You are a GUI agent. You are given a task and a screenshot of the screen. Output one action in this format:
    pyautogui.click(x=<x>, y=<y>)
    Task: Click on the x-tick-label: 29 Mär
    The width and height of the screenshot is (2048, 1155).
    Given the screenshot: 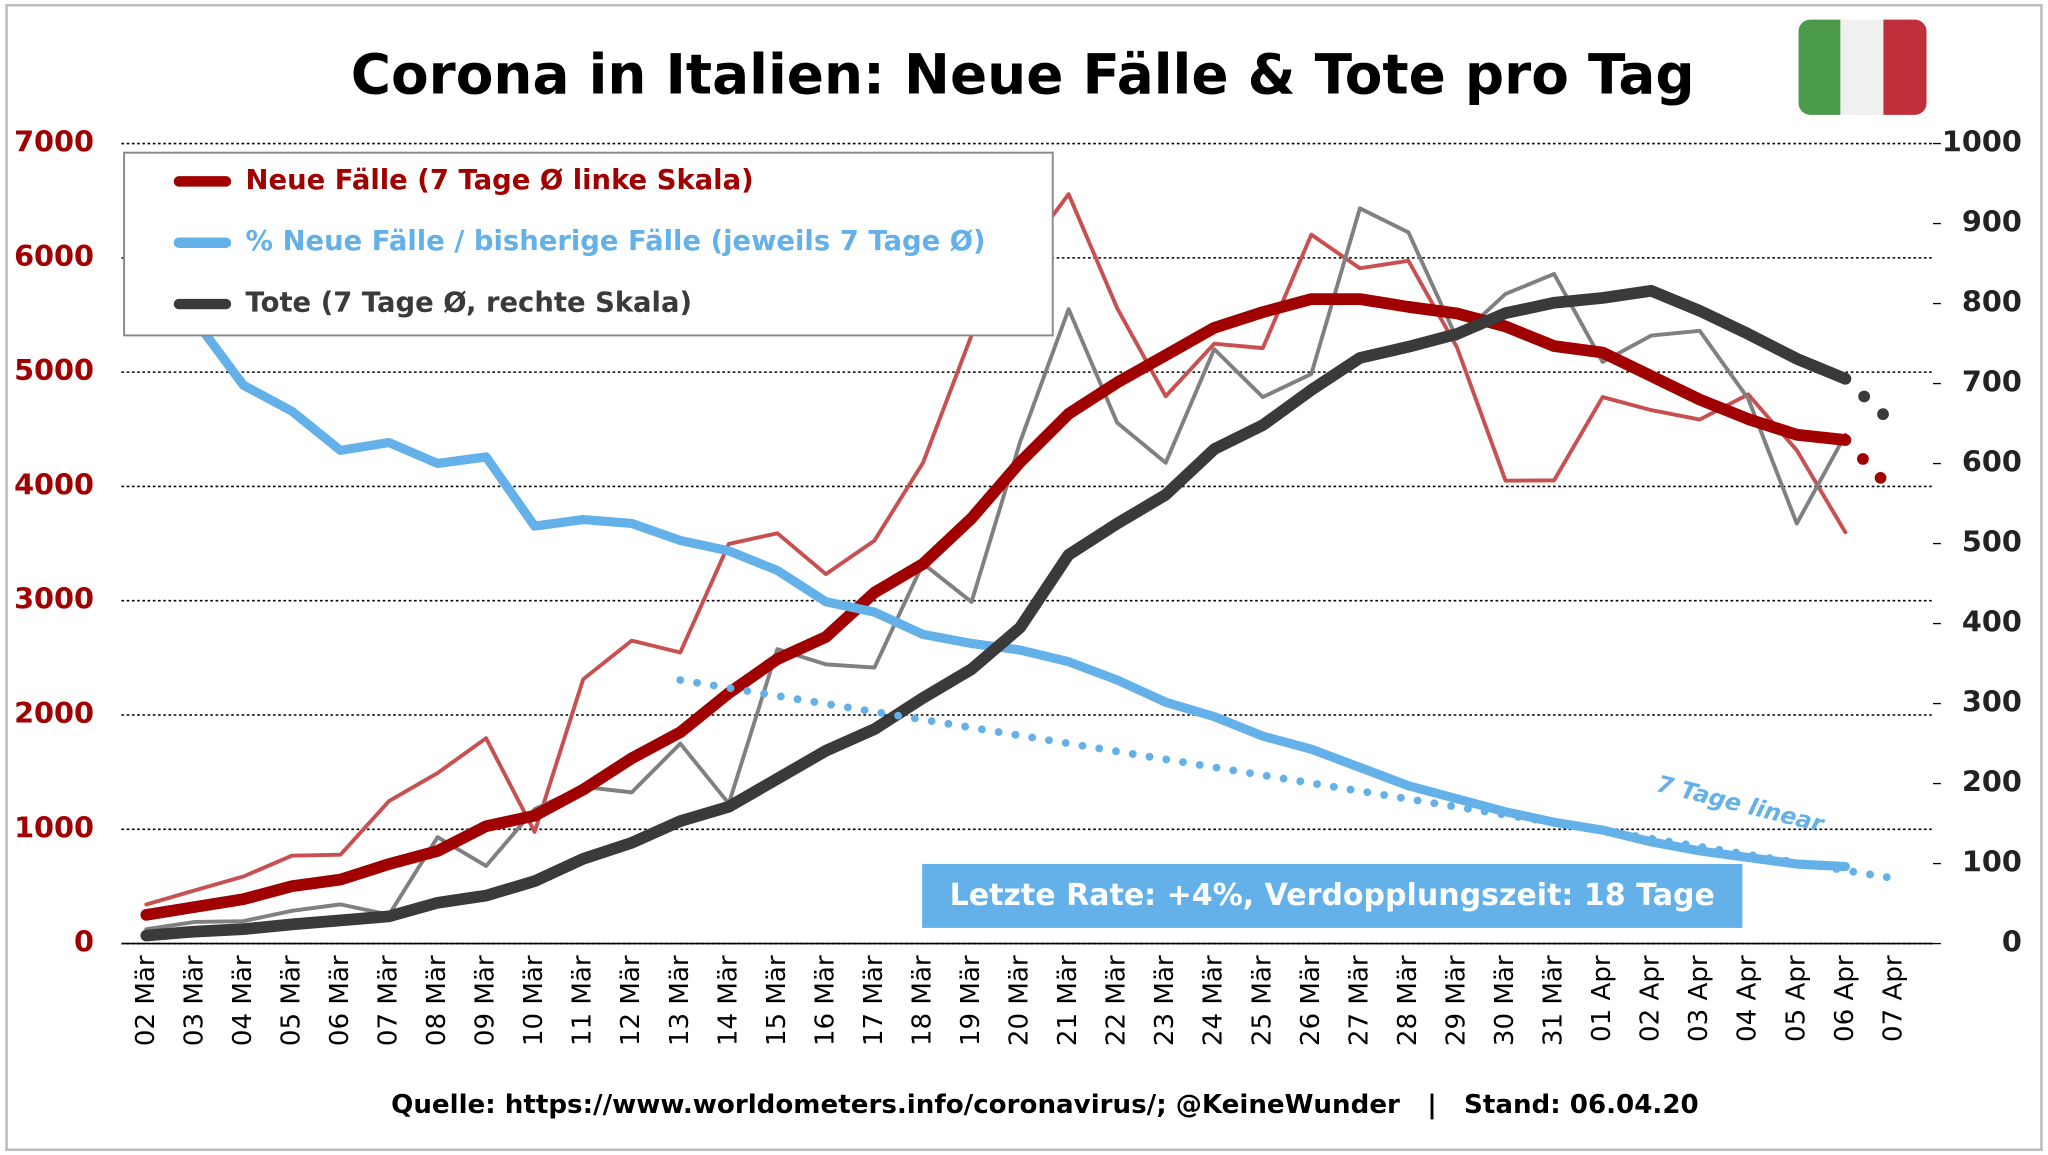 What is the action you would take?
    pyautogui.click(x=1456, y=1000)
    